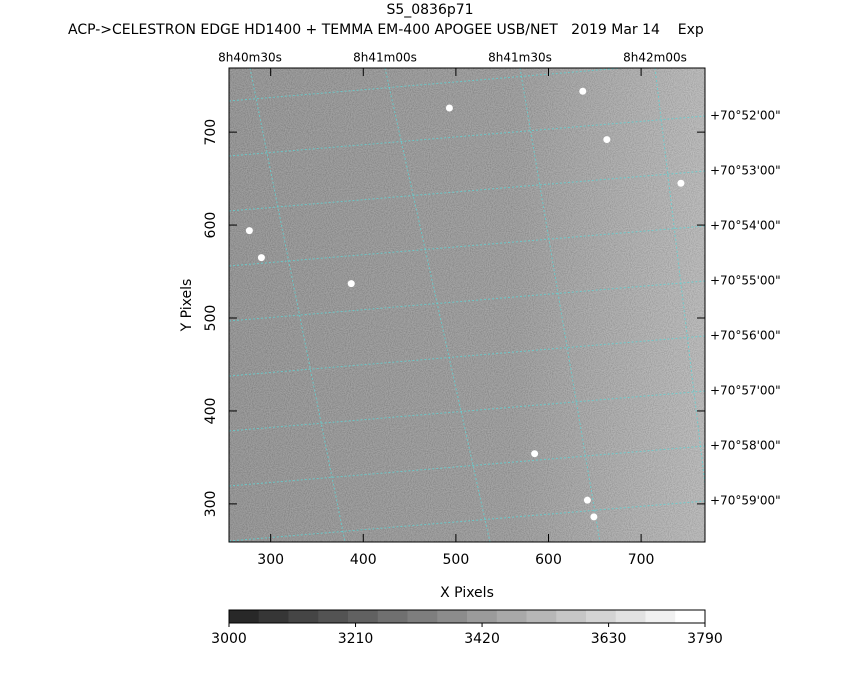 The height and width of the screenshot is (680, 850). I want to click on colorbar-tick-label: 3000, so click(229, 639).